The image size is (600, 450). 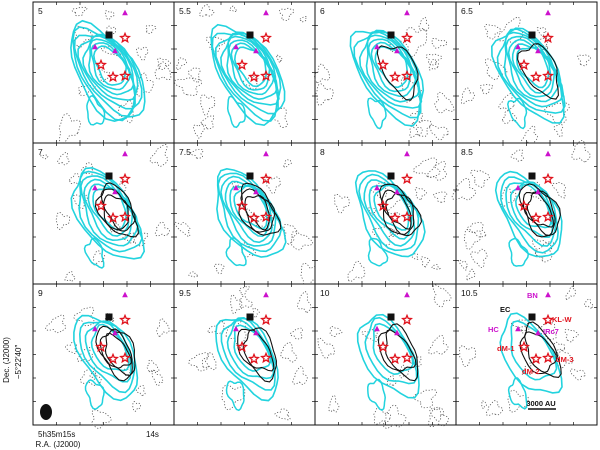 What do you see at coordinates (322, 11) in the screenshot?
I see `velocity-label: 6` at bounding box center [322, 11].